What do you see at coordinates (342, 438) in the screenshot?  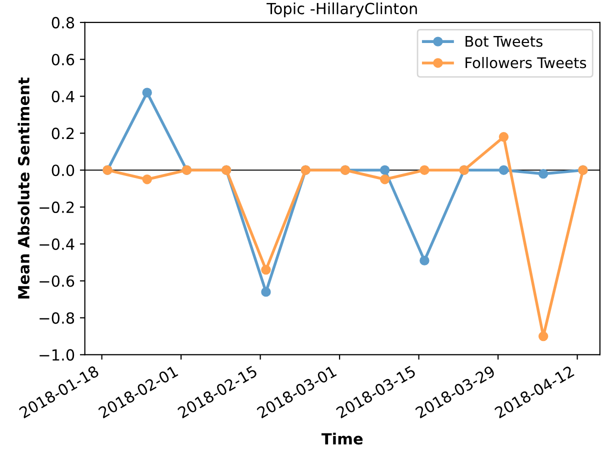 I see `x-axis-title: Time` at bounding box center [342, 438].